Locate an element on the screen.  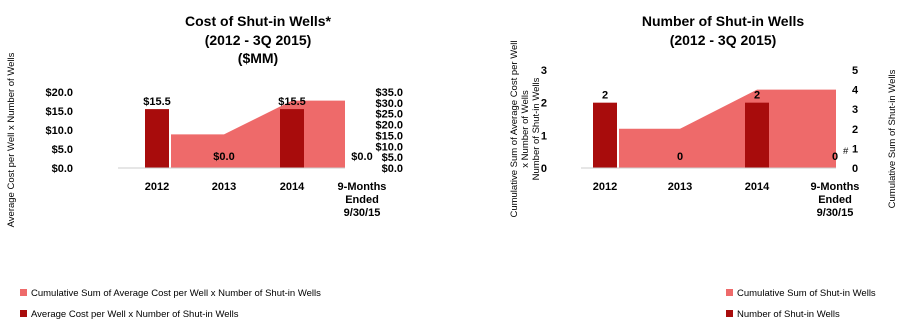
left-axis-title-line: Cumulative Sum of Average Cost per Well is located at coordinates (514, 128).